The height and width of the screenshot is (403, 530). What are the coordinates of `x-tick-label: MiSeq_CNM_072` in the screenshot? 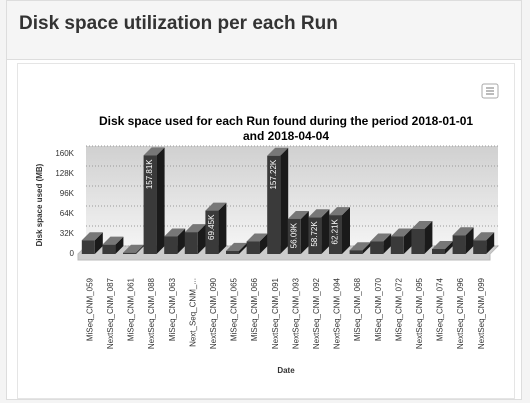 It's located at (398, 309).